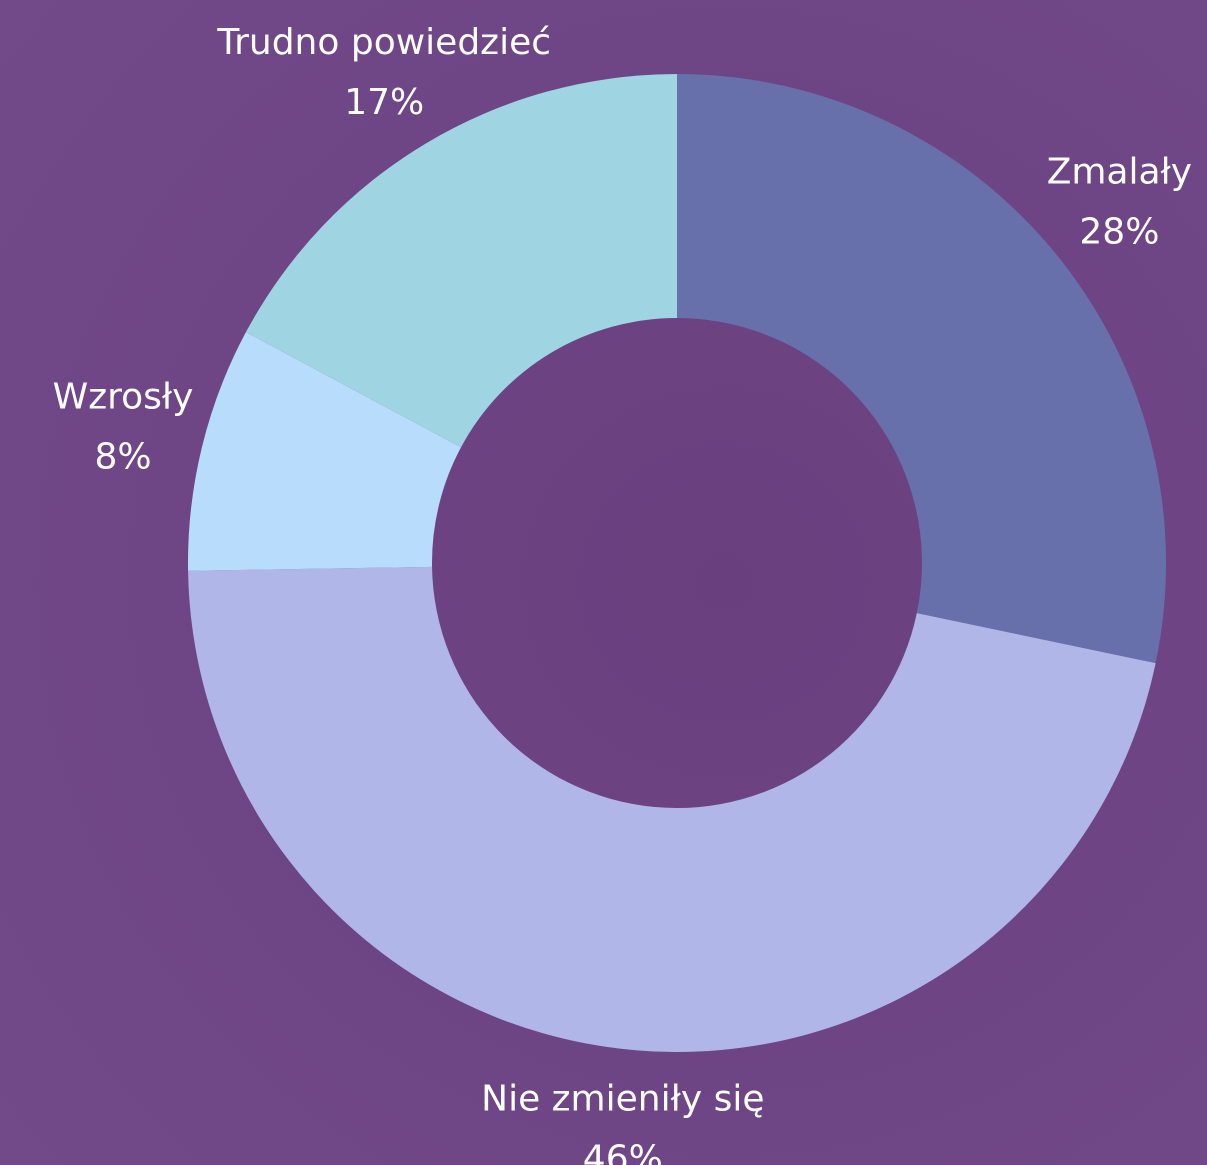 This screenshot has width=1207, height=1165. What do you see at coordinates (623, 1151) in the screenshot?
I see `value-label: 46%` at bounding box center [623, 1151].